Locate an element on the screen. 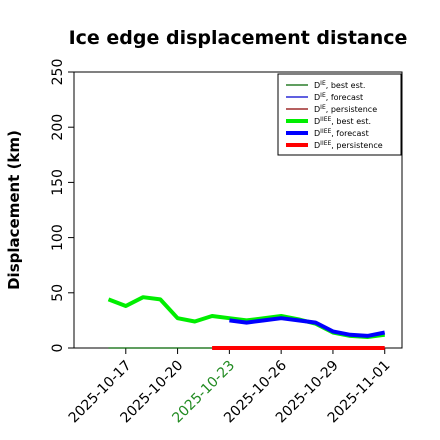 Image resolution: width=440 pixels, height=440 pixels. y-tick-label: 250 is located at coordinates (58, 72).